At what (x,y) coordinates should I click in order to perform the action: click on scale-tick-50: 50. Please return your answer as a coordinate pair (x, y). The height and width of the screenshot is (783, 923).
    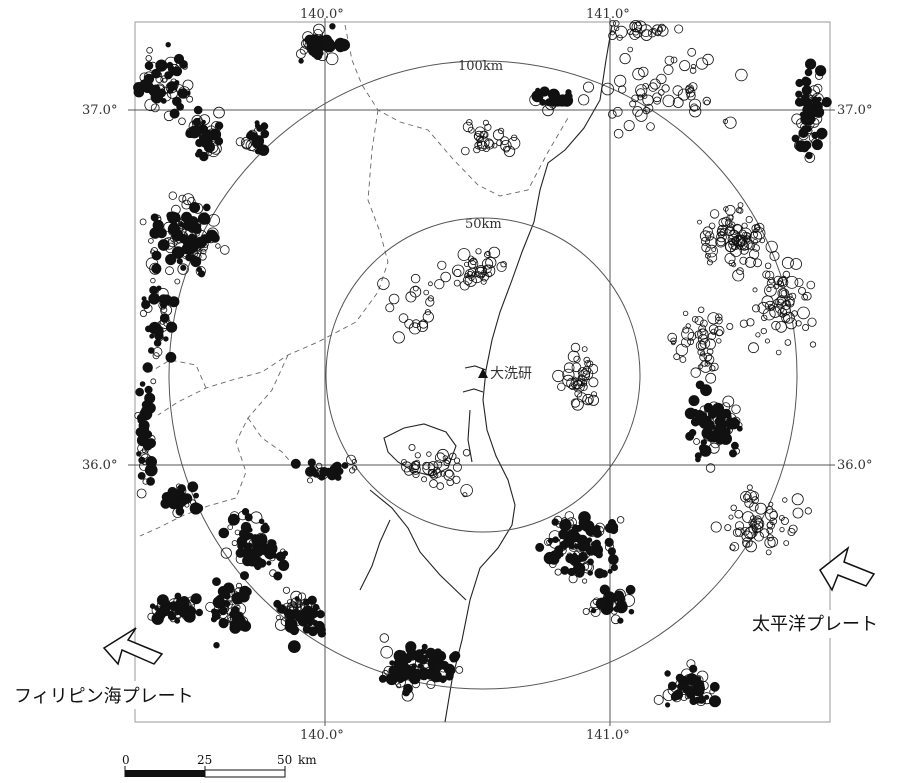
    Looking at the image, I should click on (284, 760).